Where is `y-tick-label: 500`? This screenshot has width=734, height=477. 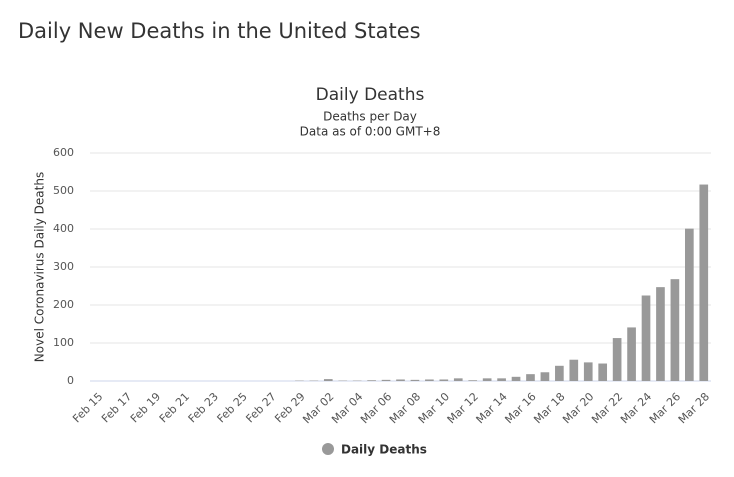
y-tick-label: 500 is located at coordinates (63, 190).